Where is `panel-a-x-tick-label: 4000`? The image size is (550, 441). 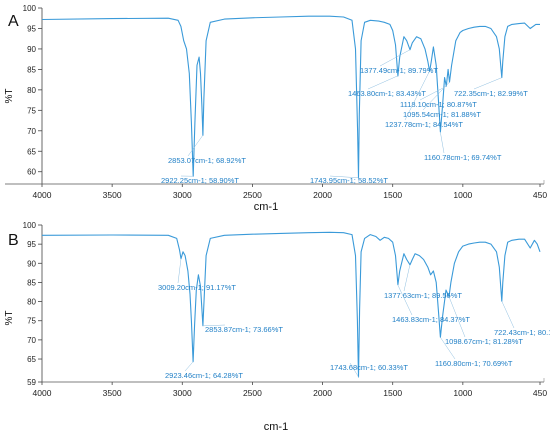
panel-a-x-tick-label: 4000 is located at coordinates (42, 195).